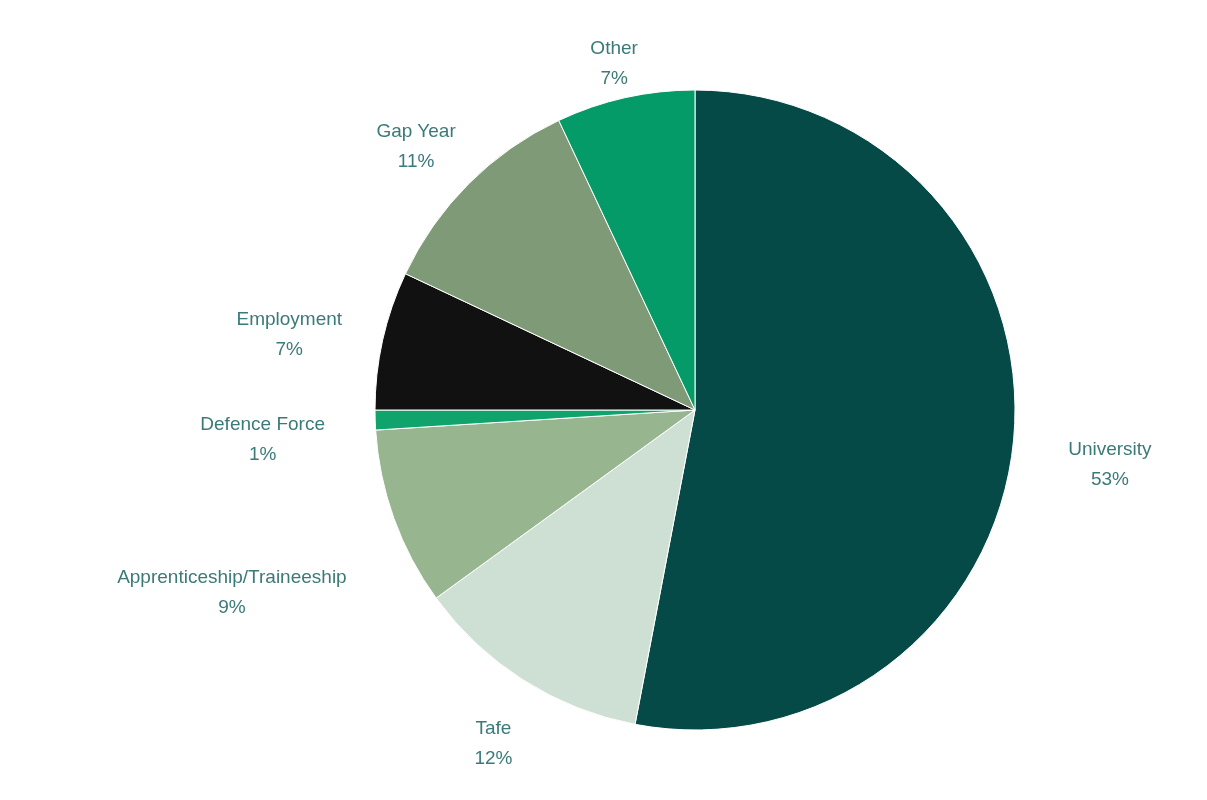  I want to click on slice-label: Apprenticeship/Traineeship, so click(232, 576).